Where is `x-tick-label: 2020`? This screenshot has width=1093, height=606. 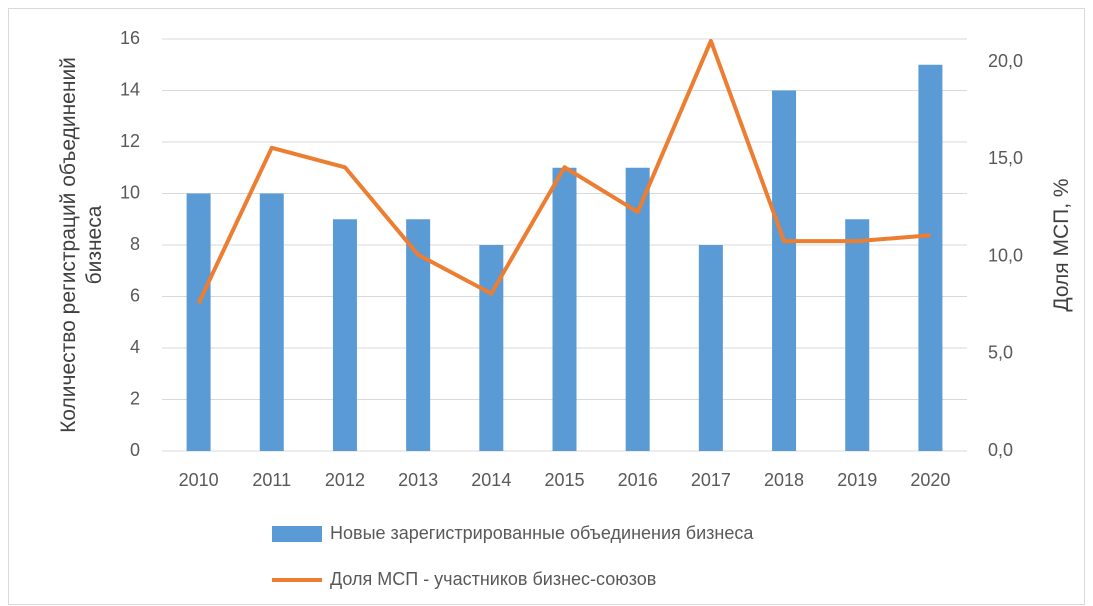 x-tick-label: 2020 is located at coordinates (930, 480).